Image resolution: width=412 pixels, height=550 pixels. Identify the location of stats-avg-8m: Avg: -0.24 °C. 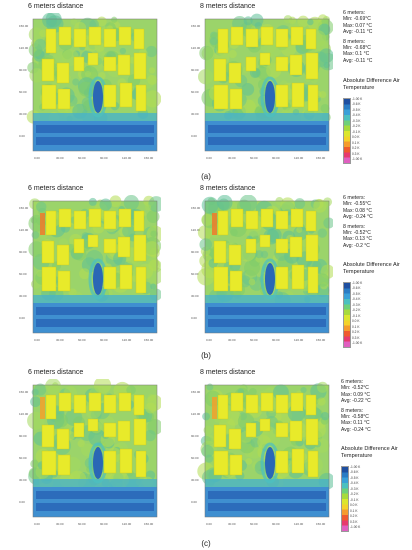
(356, 429).